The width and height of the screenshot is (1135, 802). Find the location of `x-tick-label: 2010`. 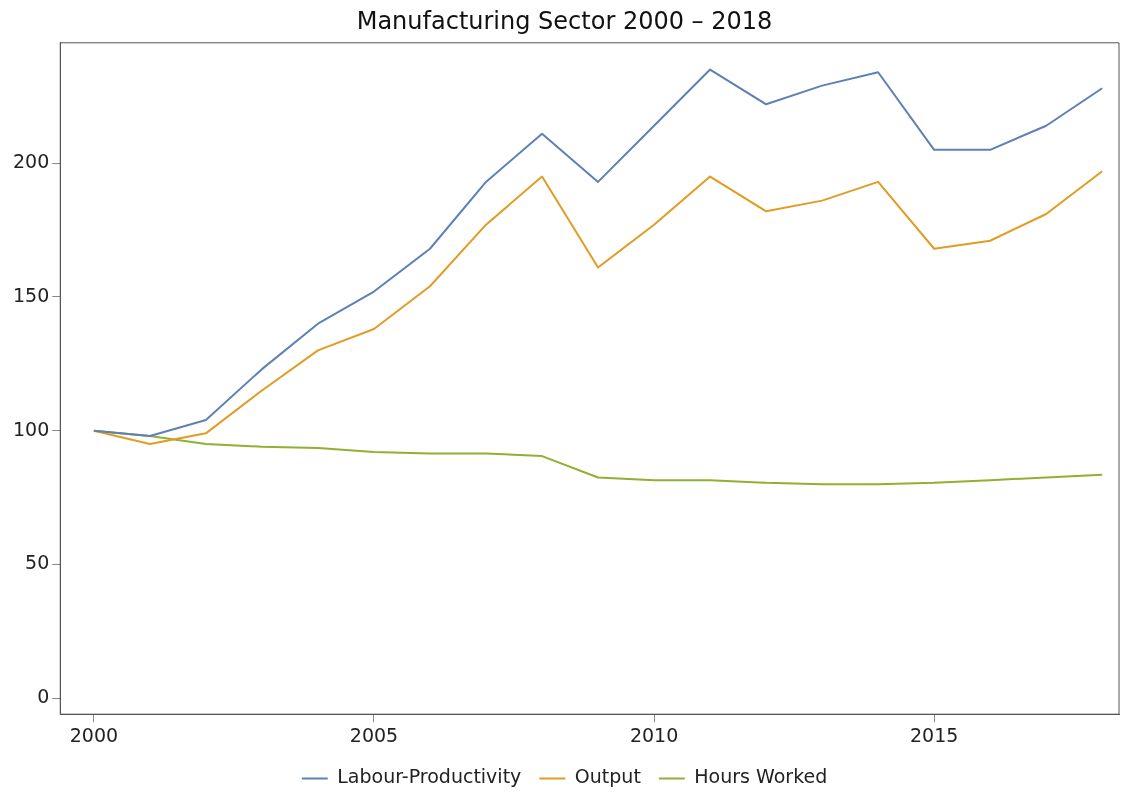

x-tick-label: 2010 is located at coordinates (654, 734).